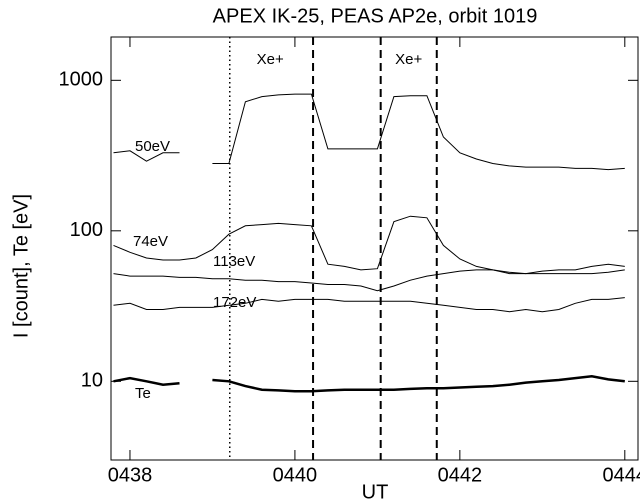  I want to click on series-label: 50eV, so click(152, 146).